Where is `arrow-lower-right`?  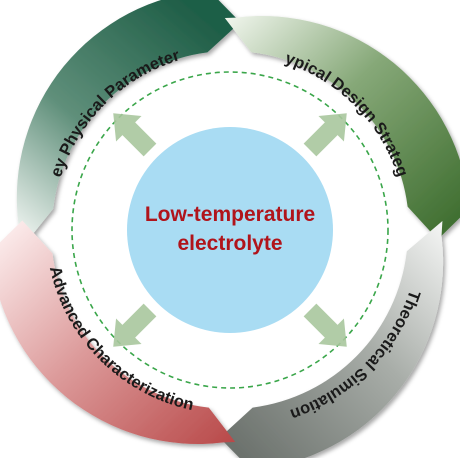
arrow-lower-right is located at coordinates (328, 328).